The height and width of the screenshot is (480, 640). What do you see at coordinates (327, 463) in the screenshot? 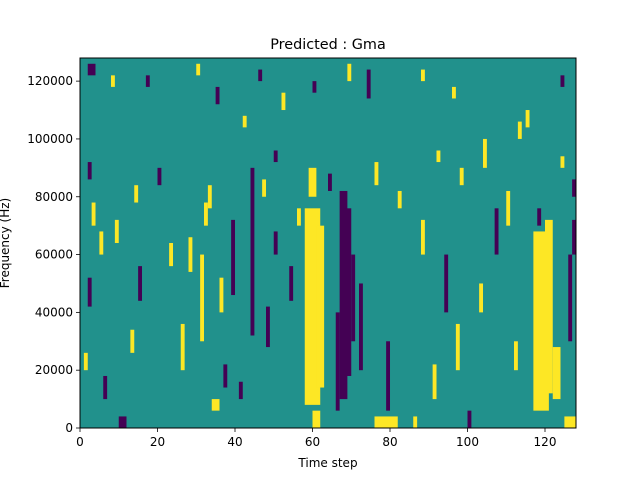
I see `x-axis-label: Time step` at bounding box center [327, 463].